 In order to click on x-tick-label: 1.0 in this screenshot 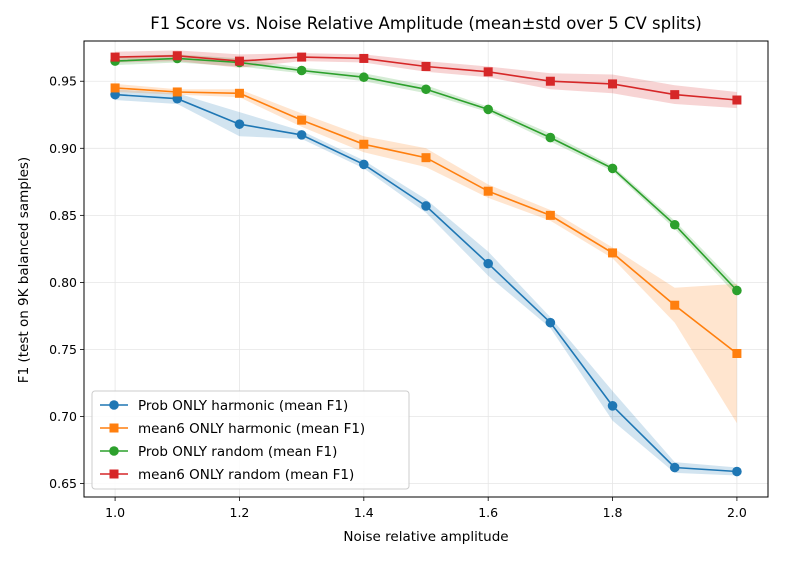, I will do `click(115, 512)`.